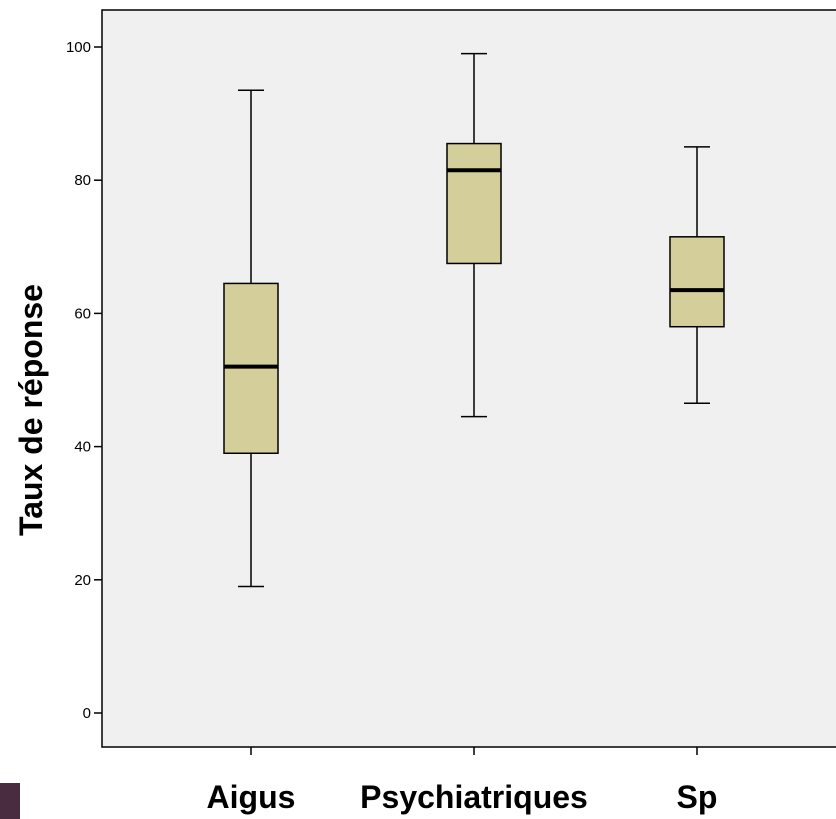 The width and height of the screenshot is (836, 819). What do you see at coordinates (82, 447) in the screenshot?
I see `y-tick-label: 40` at bounding box center [82, 447].